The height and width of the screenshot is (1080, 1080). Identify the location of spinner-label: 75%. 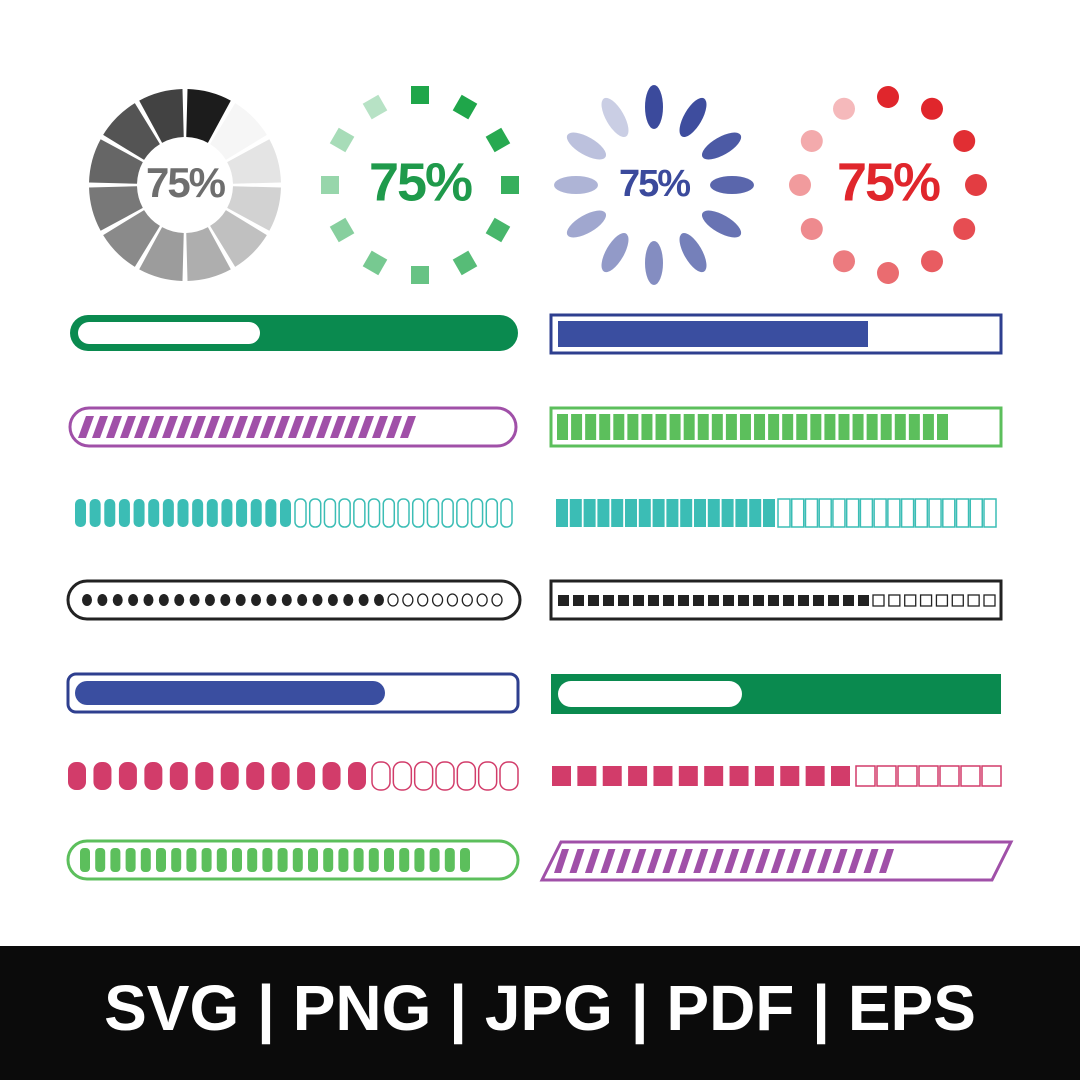
(420, 182).